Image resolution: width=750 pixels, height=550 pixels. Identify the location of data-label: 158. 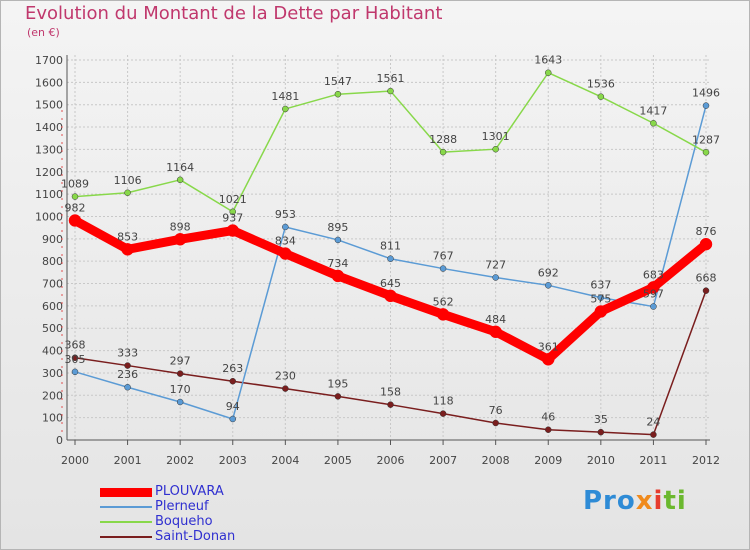
(390, 392).